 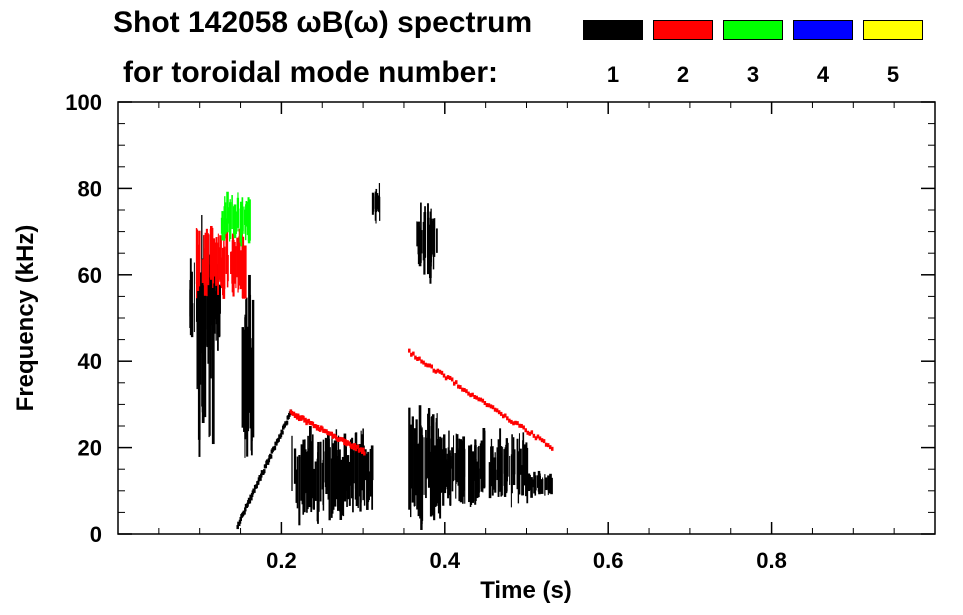 I want to click on y-tick-label: 100, so click(x=83, y=102).